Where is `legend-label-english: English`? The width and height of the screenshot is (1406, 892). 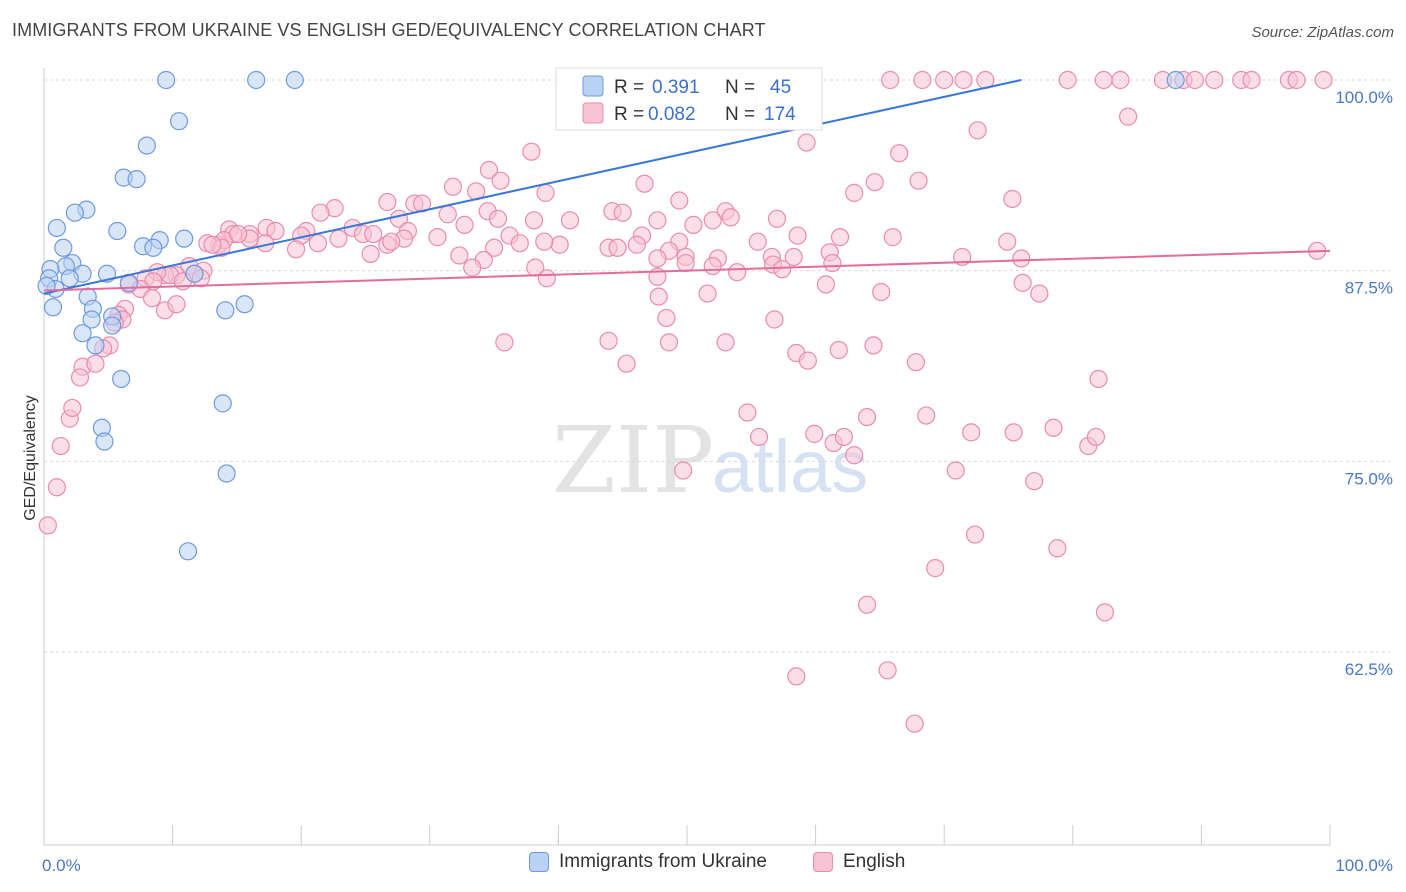
legend-label-english: English is located at coordinates (874, 861).